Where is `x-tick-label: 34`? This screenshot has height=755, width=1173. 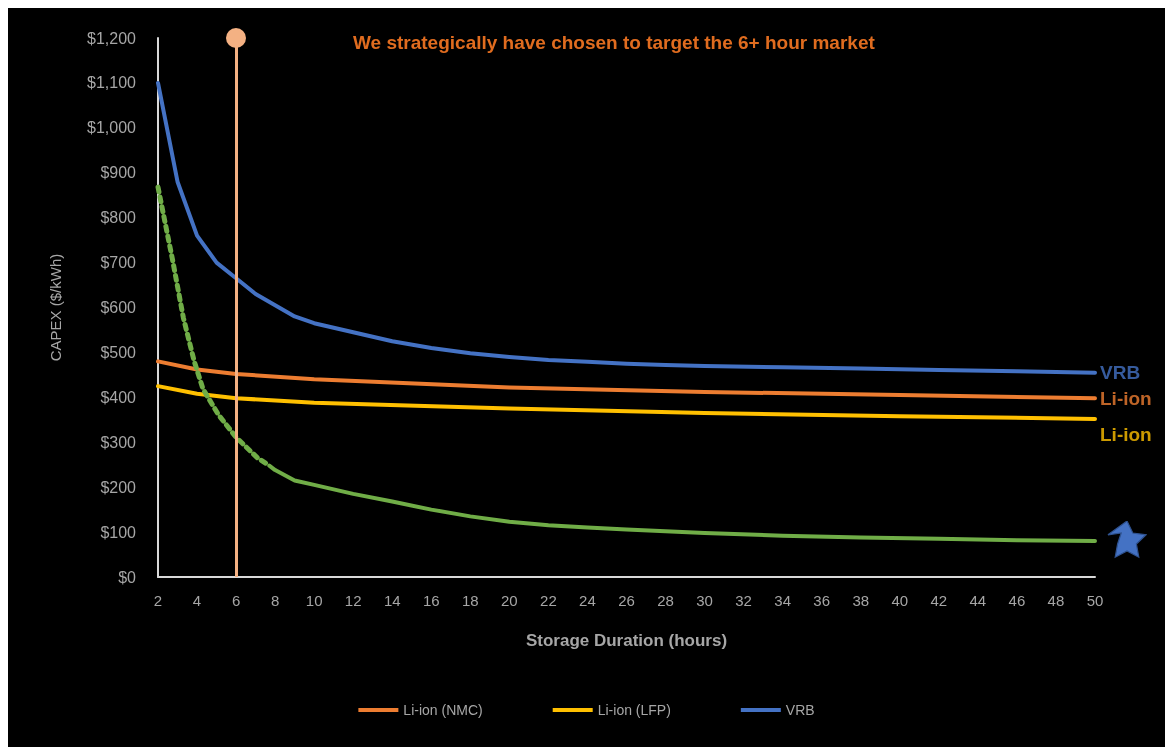 x-tick-label: 34 is located at coordinates (783, 600).